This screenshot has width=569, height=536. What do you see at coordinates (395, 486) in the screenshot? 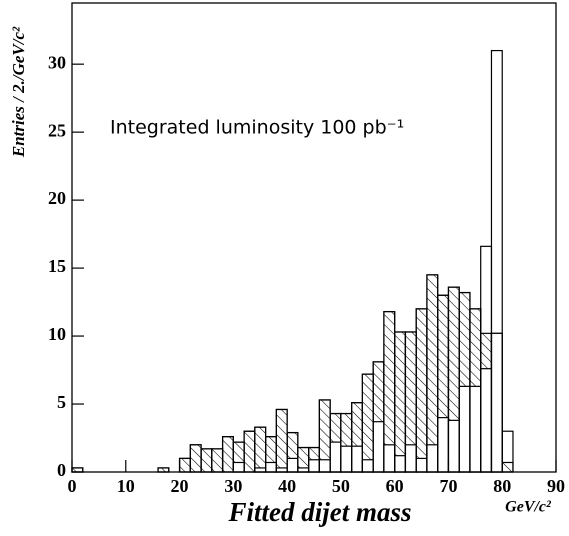
I see `x-tick-label: 60` at bounding box center [395, 486].